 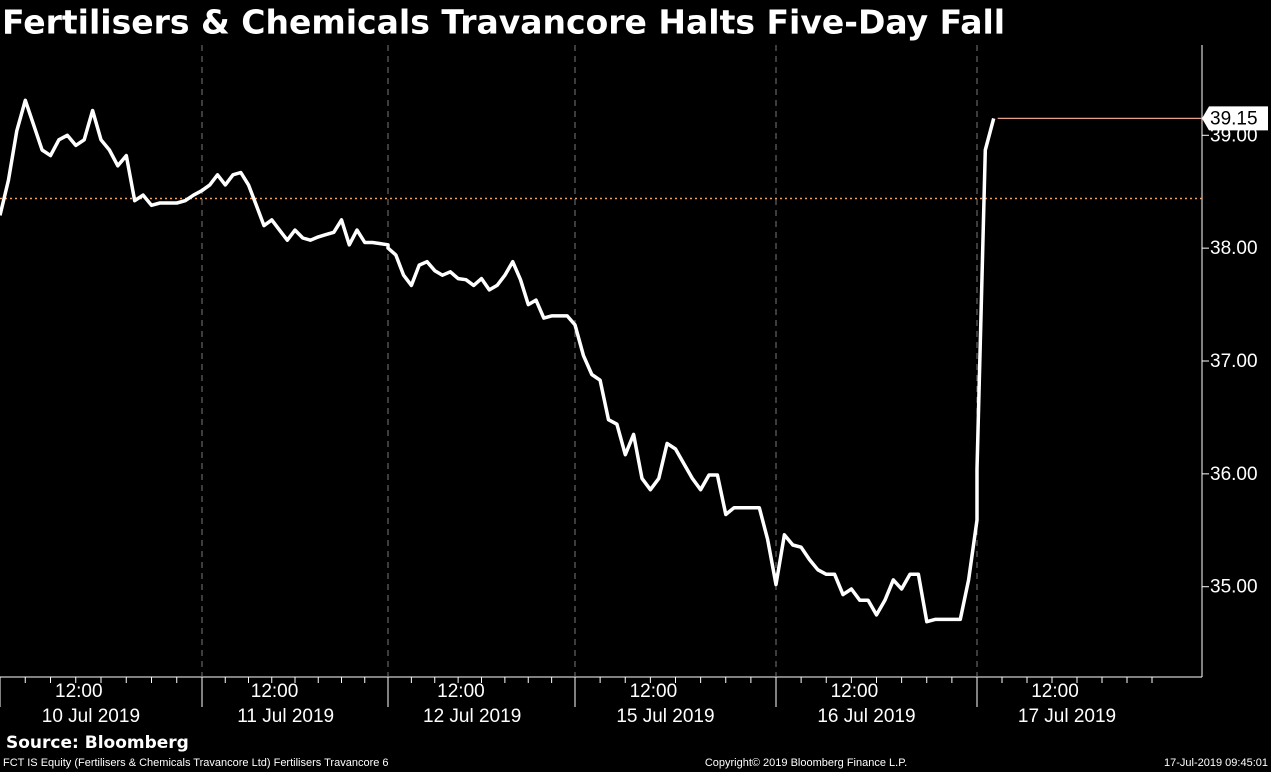 I want to click on footer-right: 17-Jul-2019 09:45:01, so click(x=1216, y=763).